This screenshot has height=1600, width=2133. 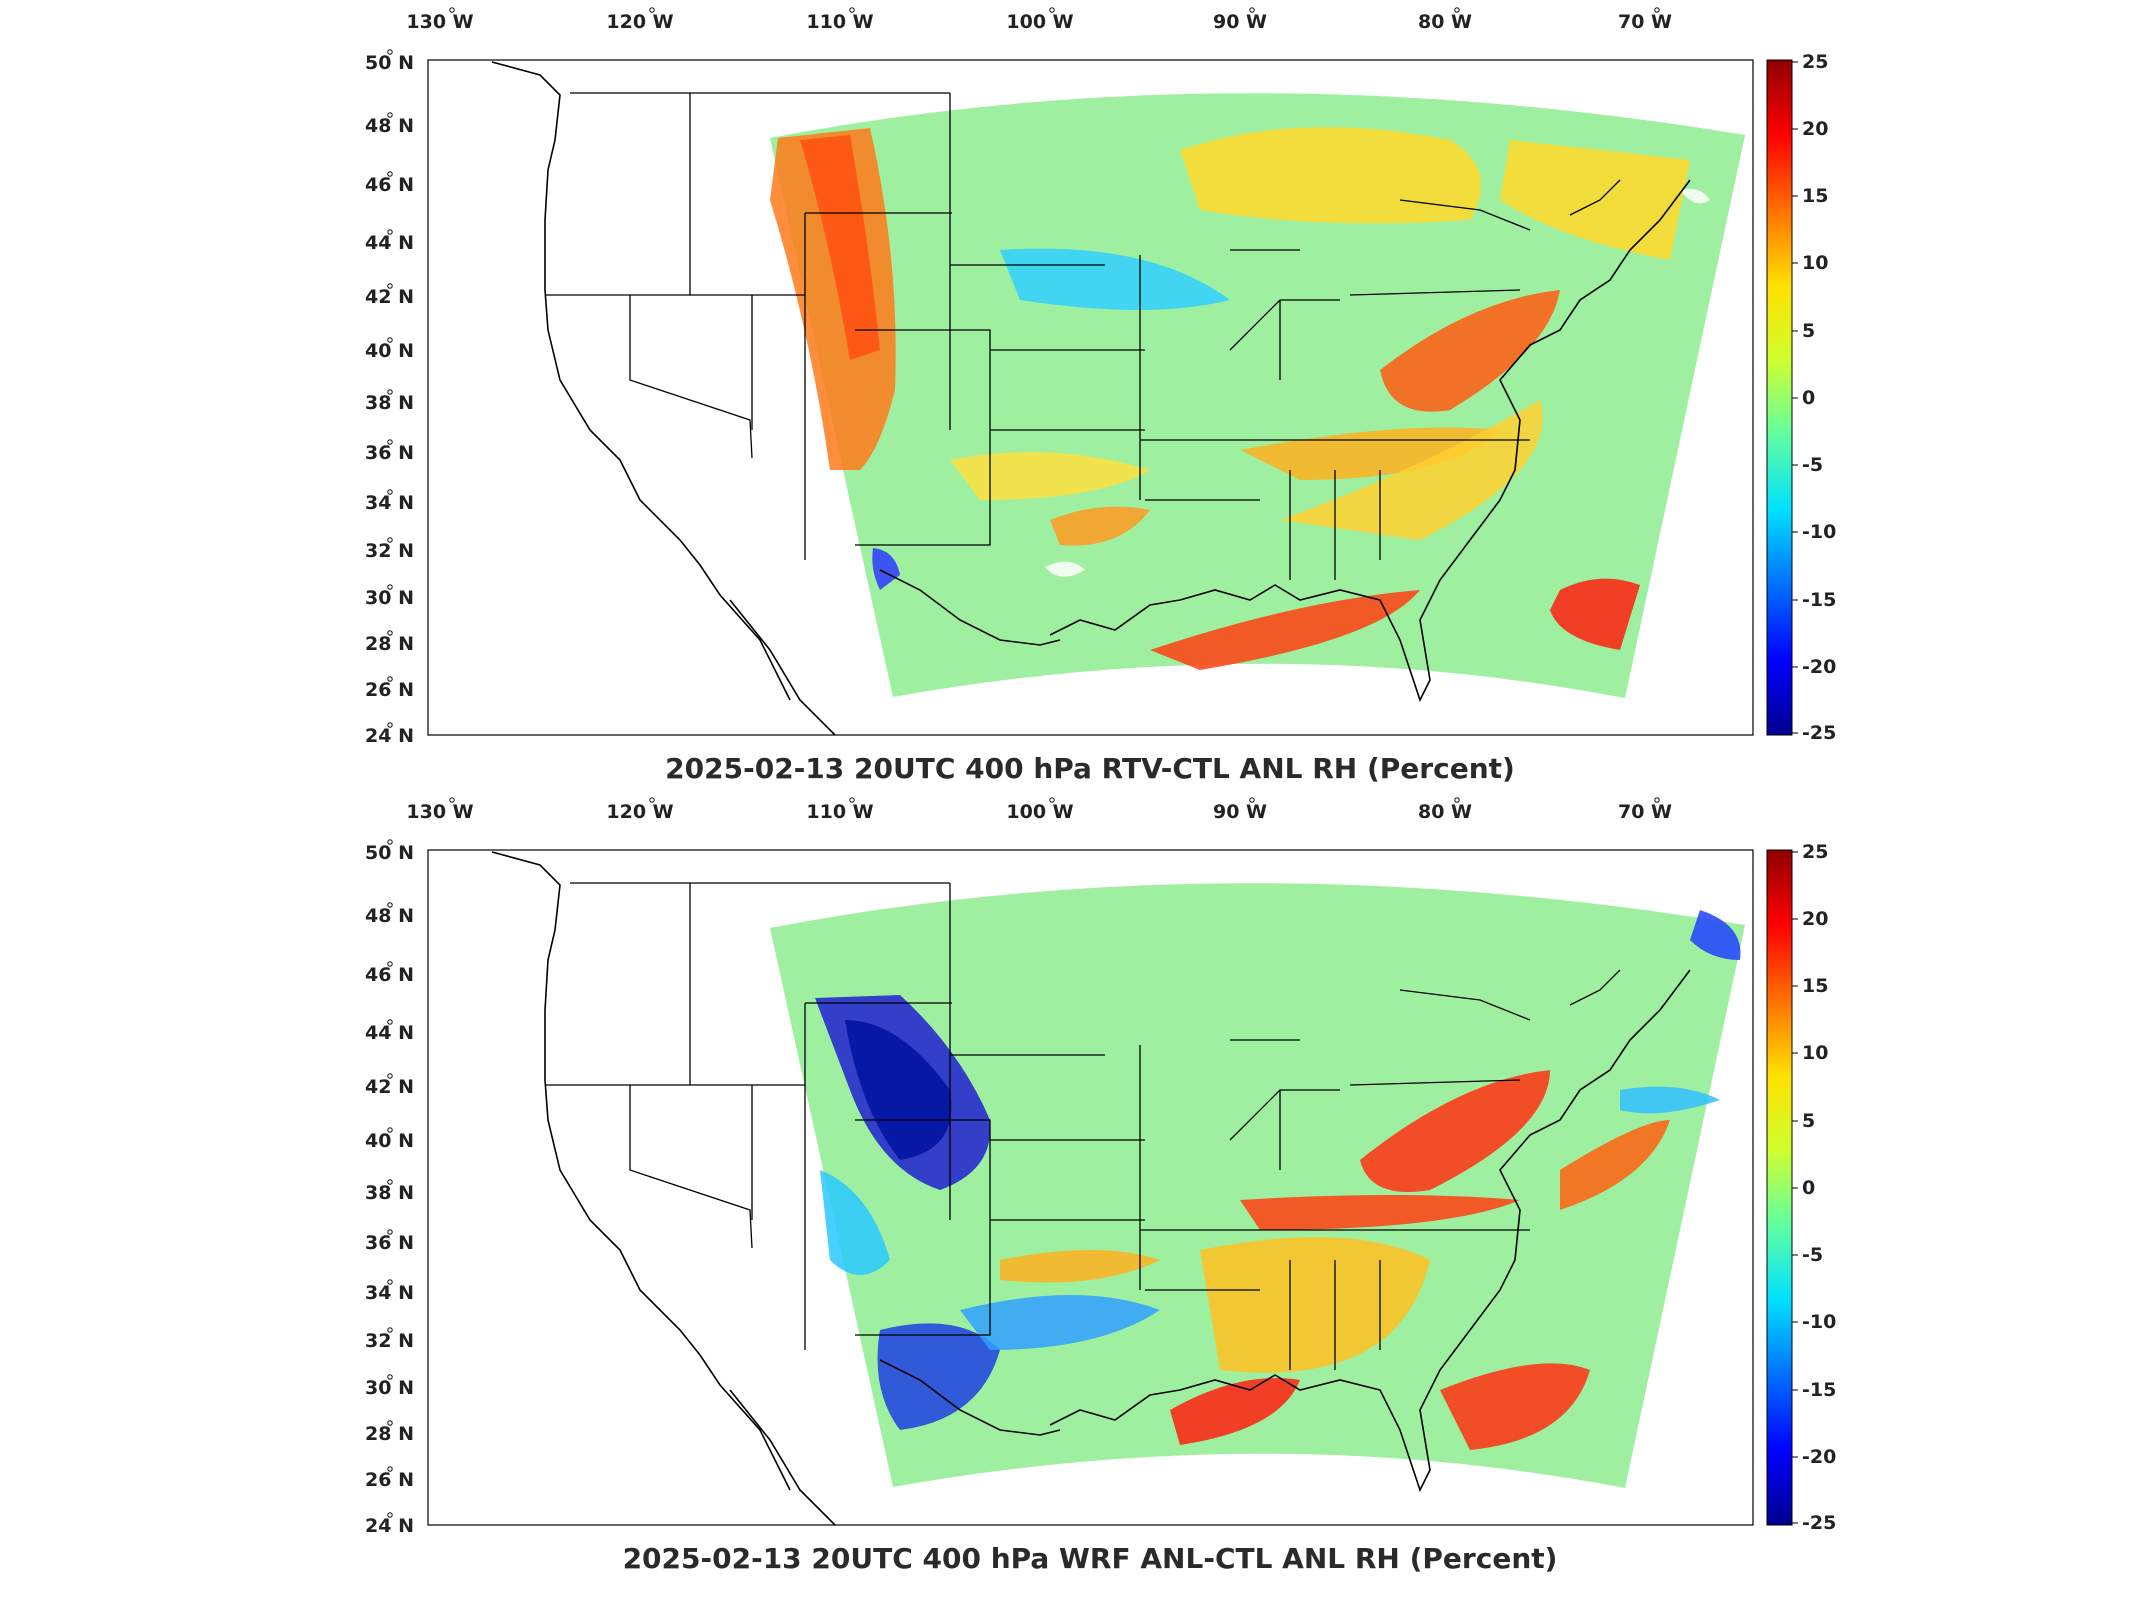 What do you see at coordinates (1815, 986) in the screenshot?
I see `colorbar-tick-label: 15` at bounding box center [1815, 986].